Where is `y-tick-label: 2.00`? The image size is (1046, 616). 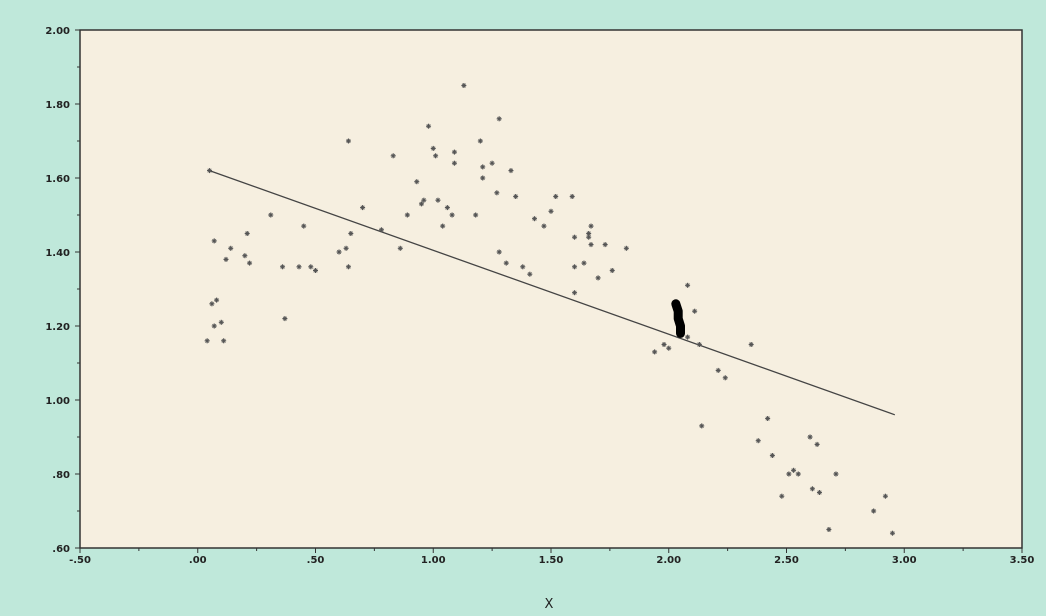
y-tick-label: 2.00 is located at coordinates (57, 31).